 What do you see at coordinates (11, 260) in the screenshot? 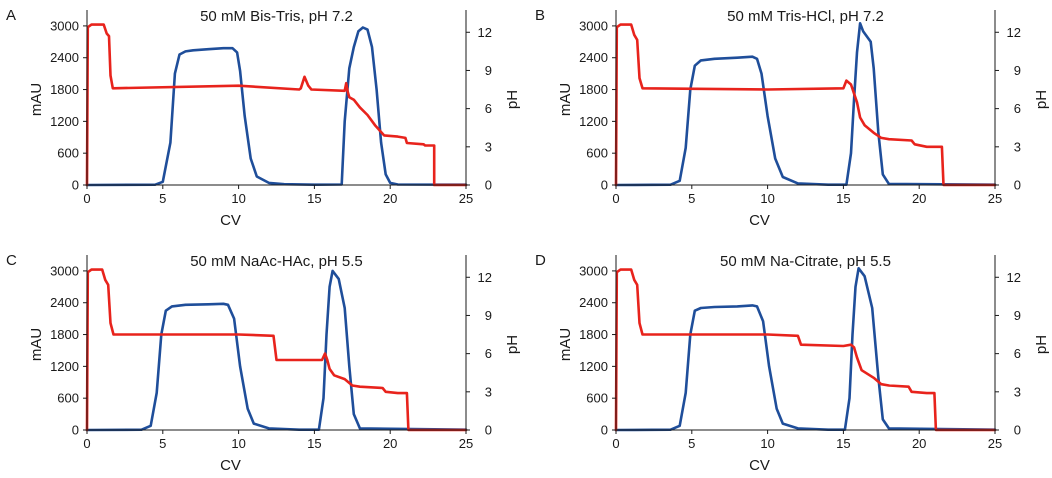
I see `panel-letter: C` at bounding box center [11, 260].